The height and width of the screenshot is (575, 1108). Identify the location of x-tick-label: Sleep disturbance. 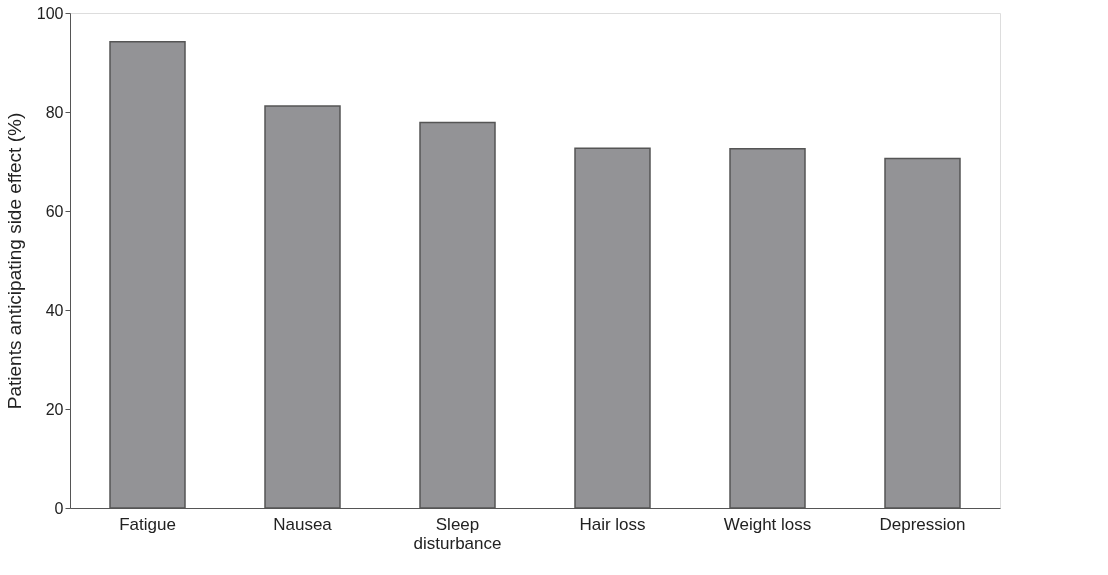
(457, 533).